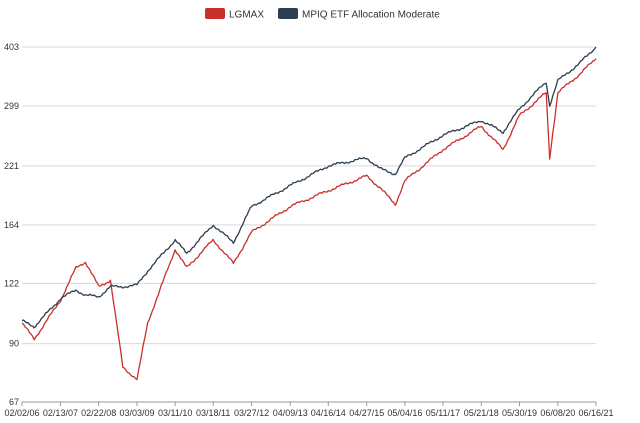 The height and width of the screenshot is (423, 640). Describe the element at coordinates (137, 413) in the screenshot. I see `x-tick-label: 03/03/09` at that location.